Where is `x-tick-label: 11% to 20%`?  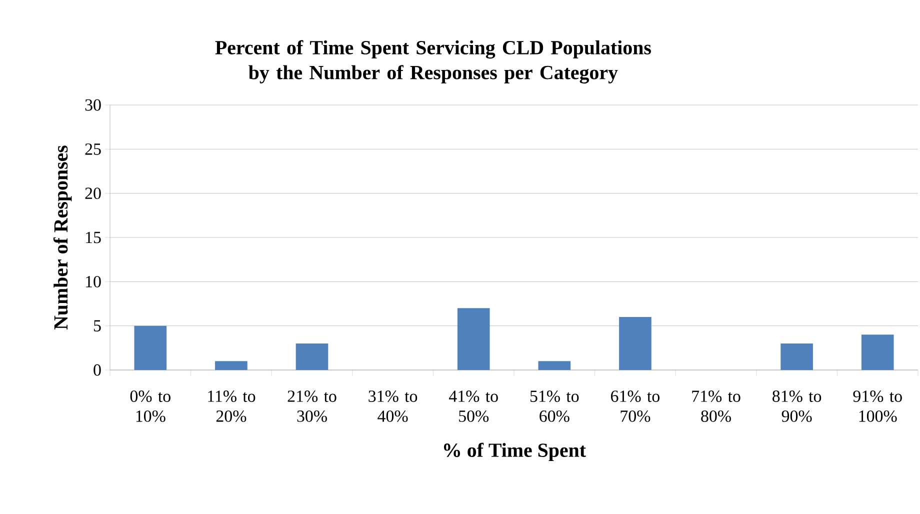
x-tick-label: 11% to 20% is located at coordinates (232, 406).